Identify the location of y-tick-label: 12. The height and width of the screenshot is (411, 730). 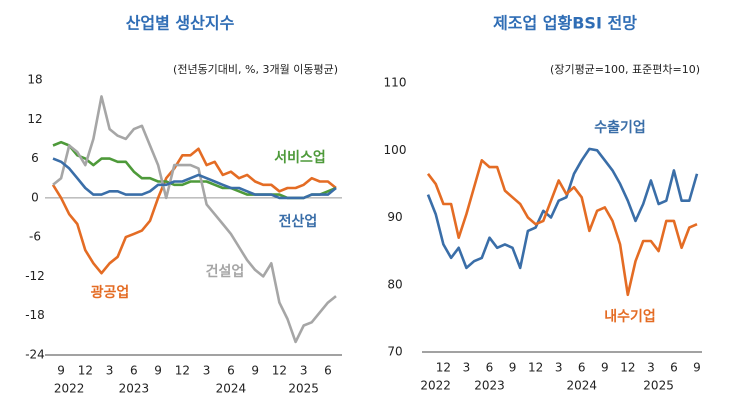
(34, 119).